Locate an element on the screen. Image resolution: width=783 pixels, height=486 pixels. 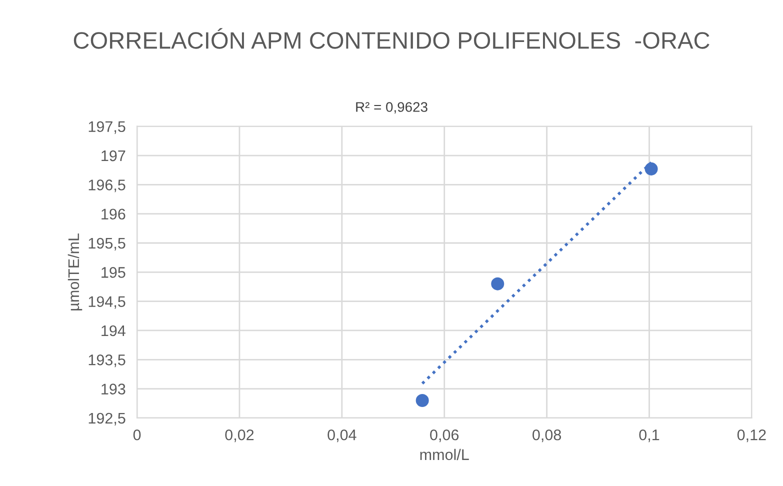
y-tick-label: 193,5 is located at coordinates (107, 361).